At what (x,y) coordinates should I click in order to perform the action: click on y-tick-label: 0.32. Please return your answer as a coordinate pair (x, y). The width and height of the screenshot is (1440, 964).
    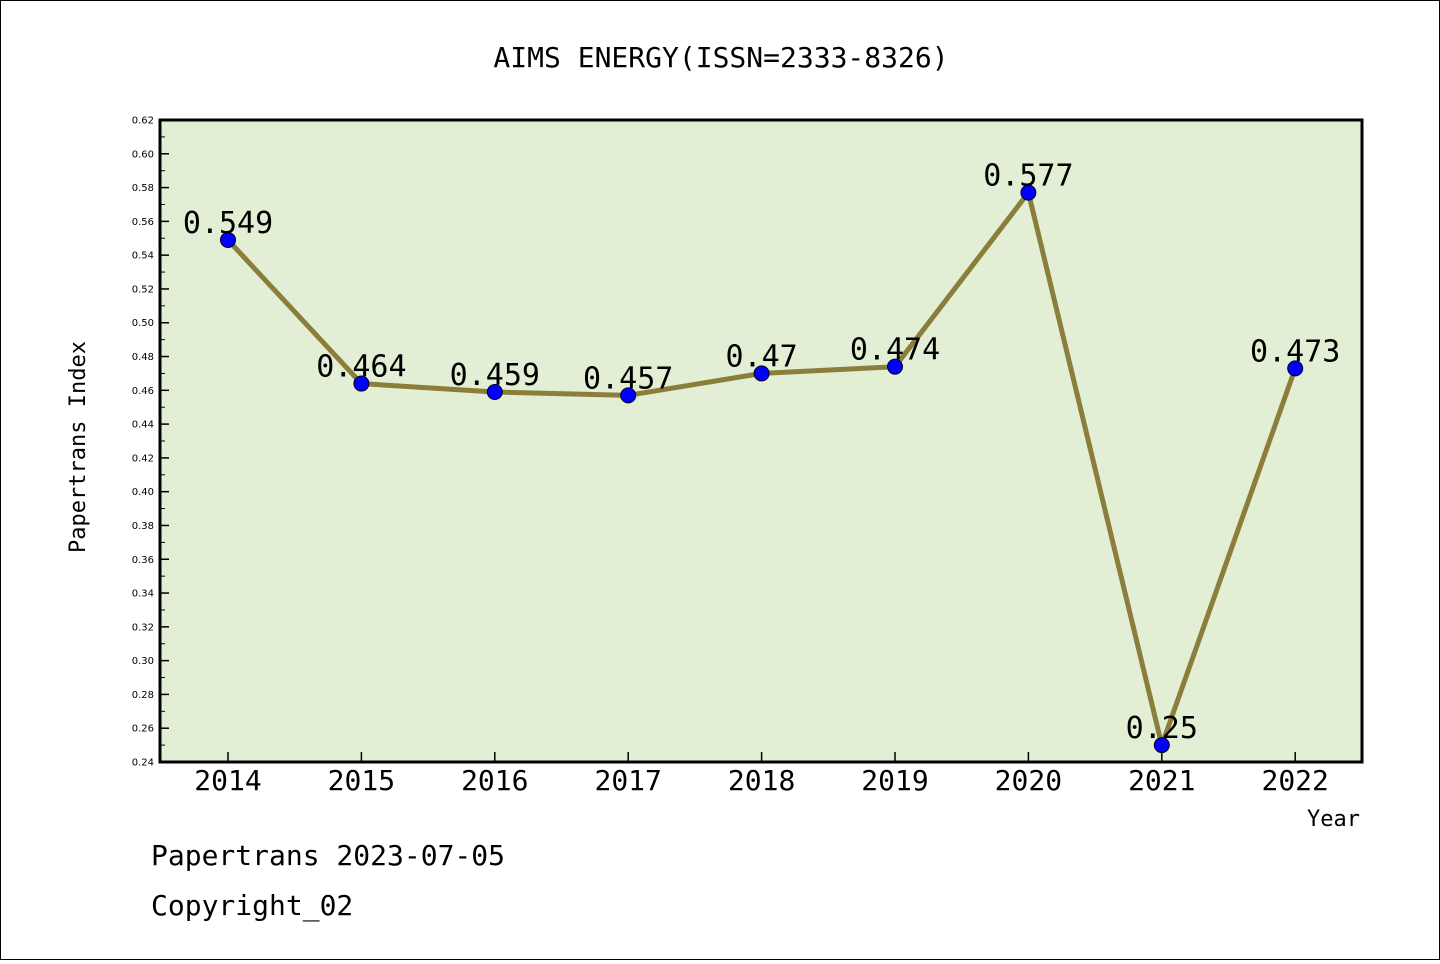
    Looking at the image, I should click on (143, 627).